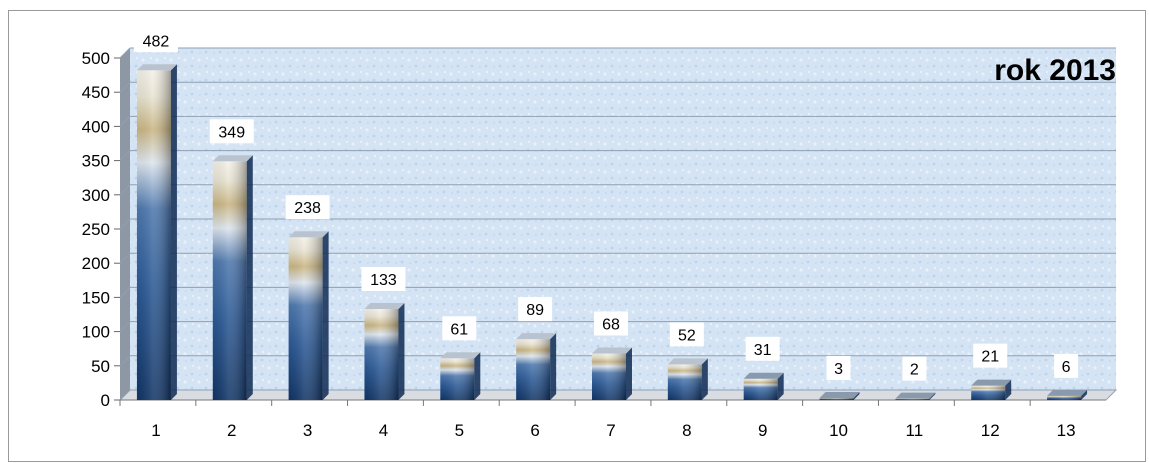 This screenshot has width=1149, height=463. What do you see at coordinates (155, 430) in the screenshot?
I see `x-tick-label: 1` at bounding box center [155, 430].